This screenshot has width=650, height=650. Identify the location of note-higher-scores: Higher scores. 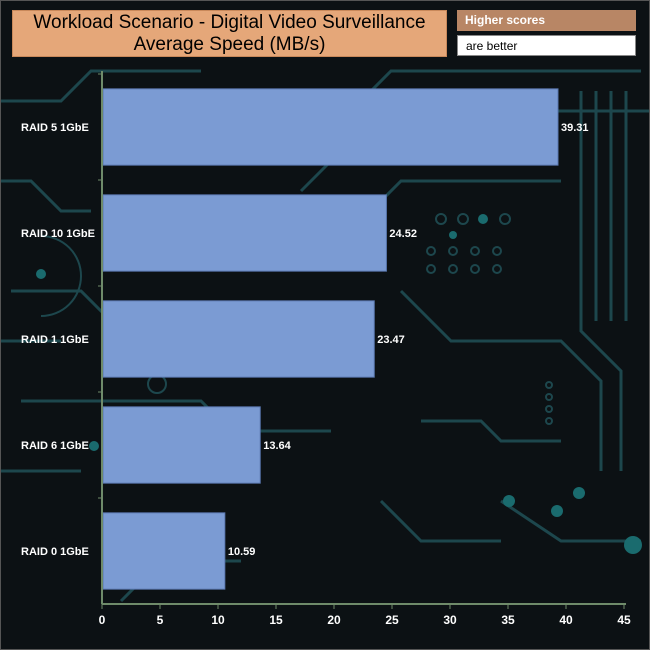
(546, 20).